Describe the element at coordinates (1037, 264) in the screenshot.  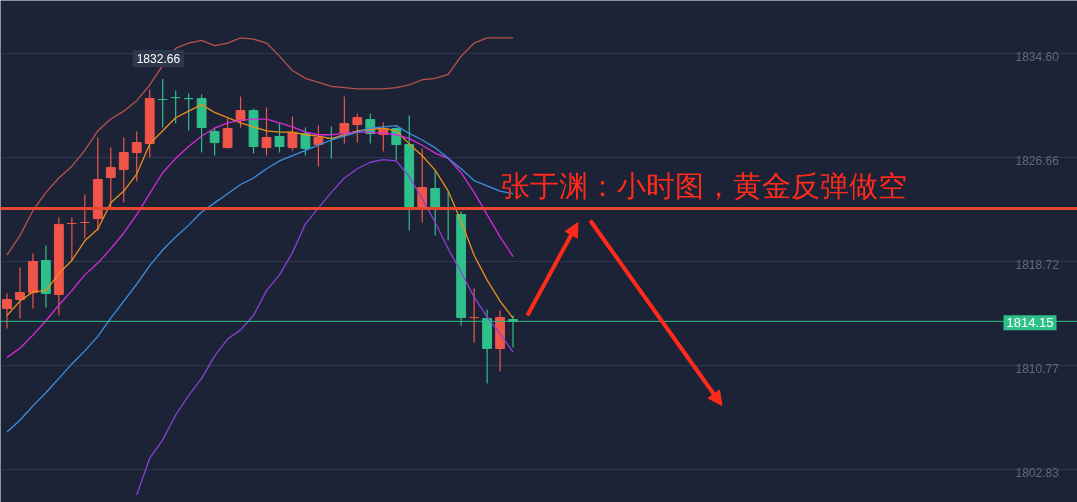
I see `y-tick-label: 1818.72` at that location.